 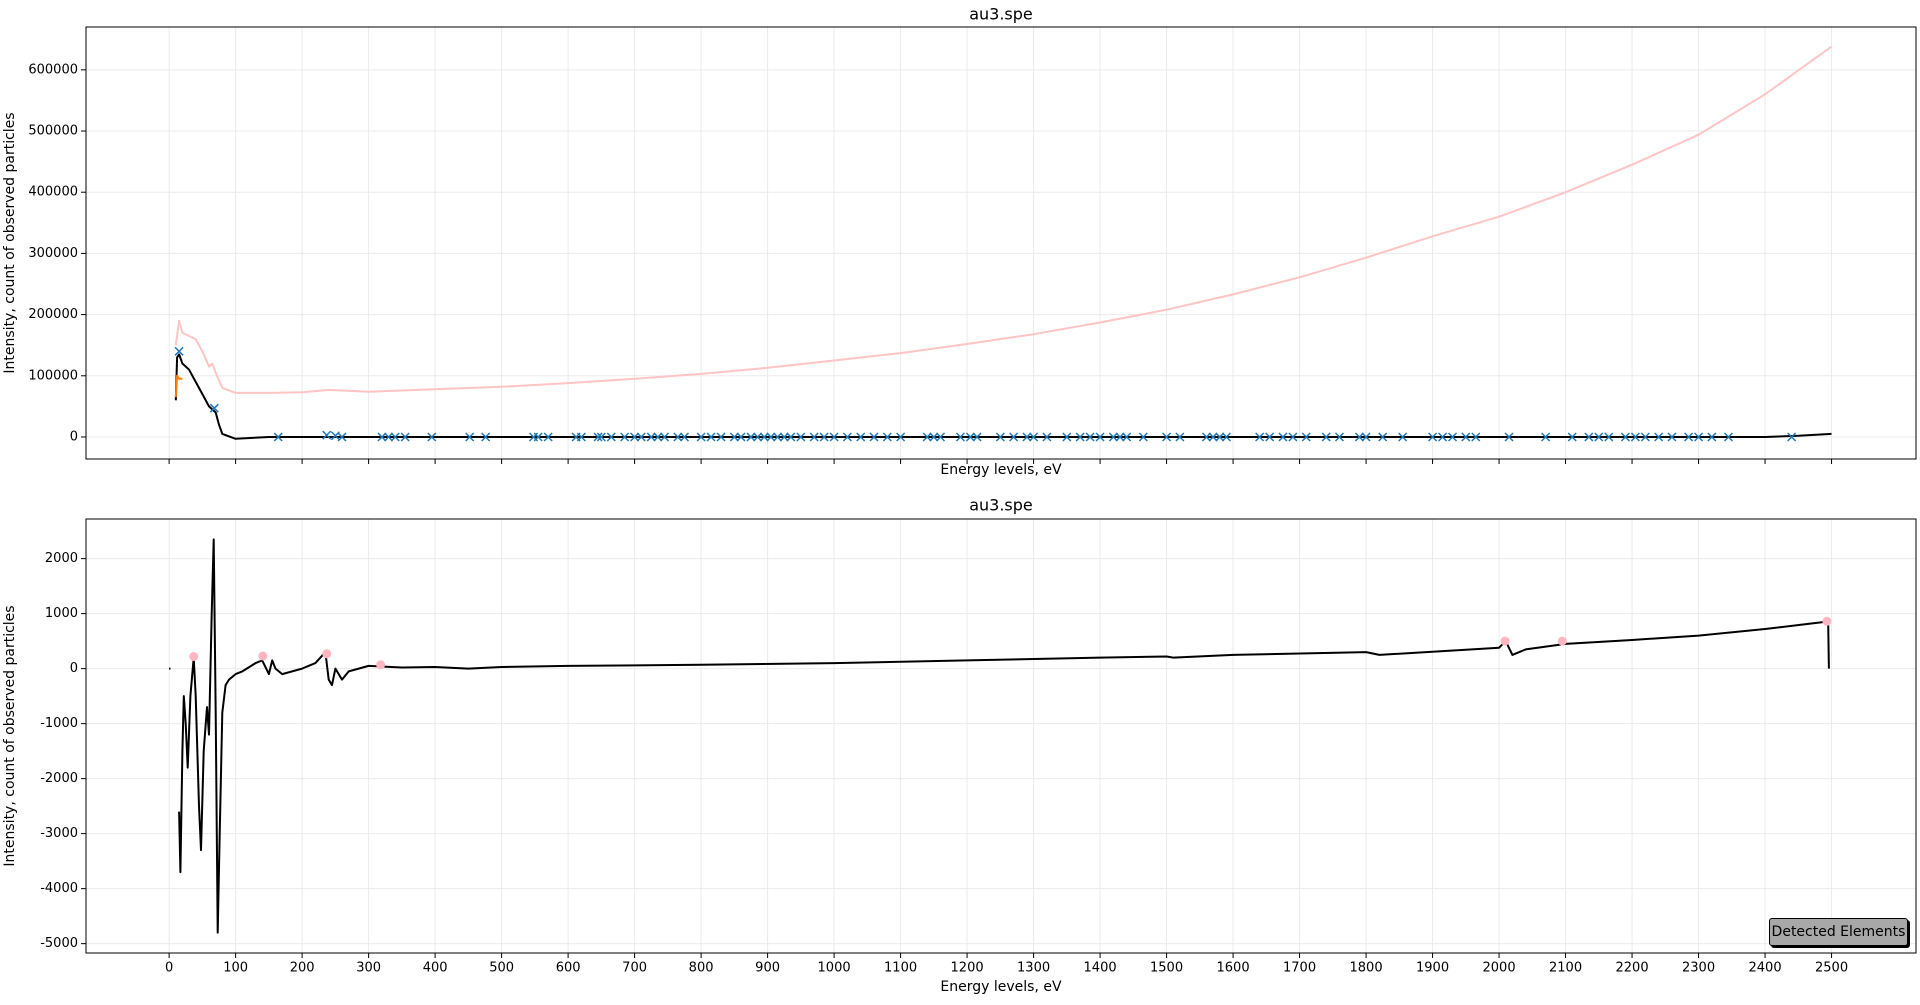 What do you see at coordinates (53, 192) in the screenshot?
I see `y-tick-label: 400000` at bounding box center [53, 192].